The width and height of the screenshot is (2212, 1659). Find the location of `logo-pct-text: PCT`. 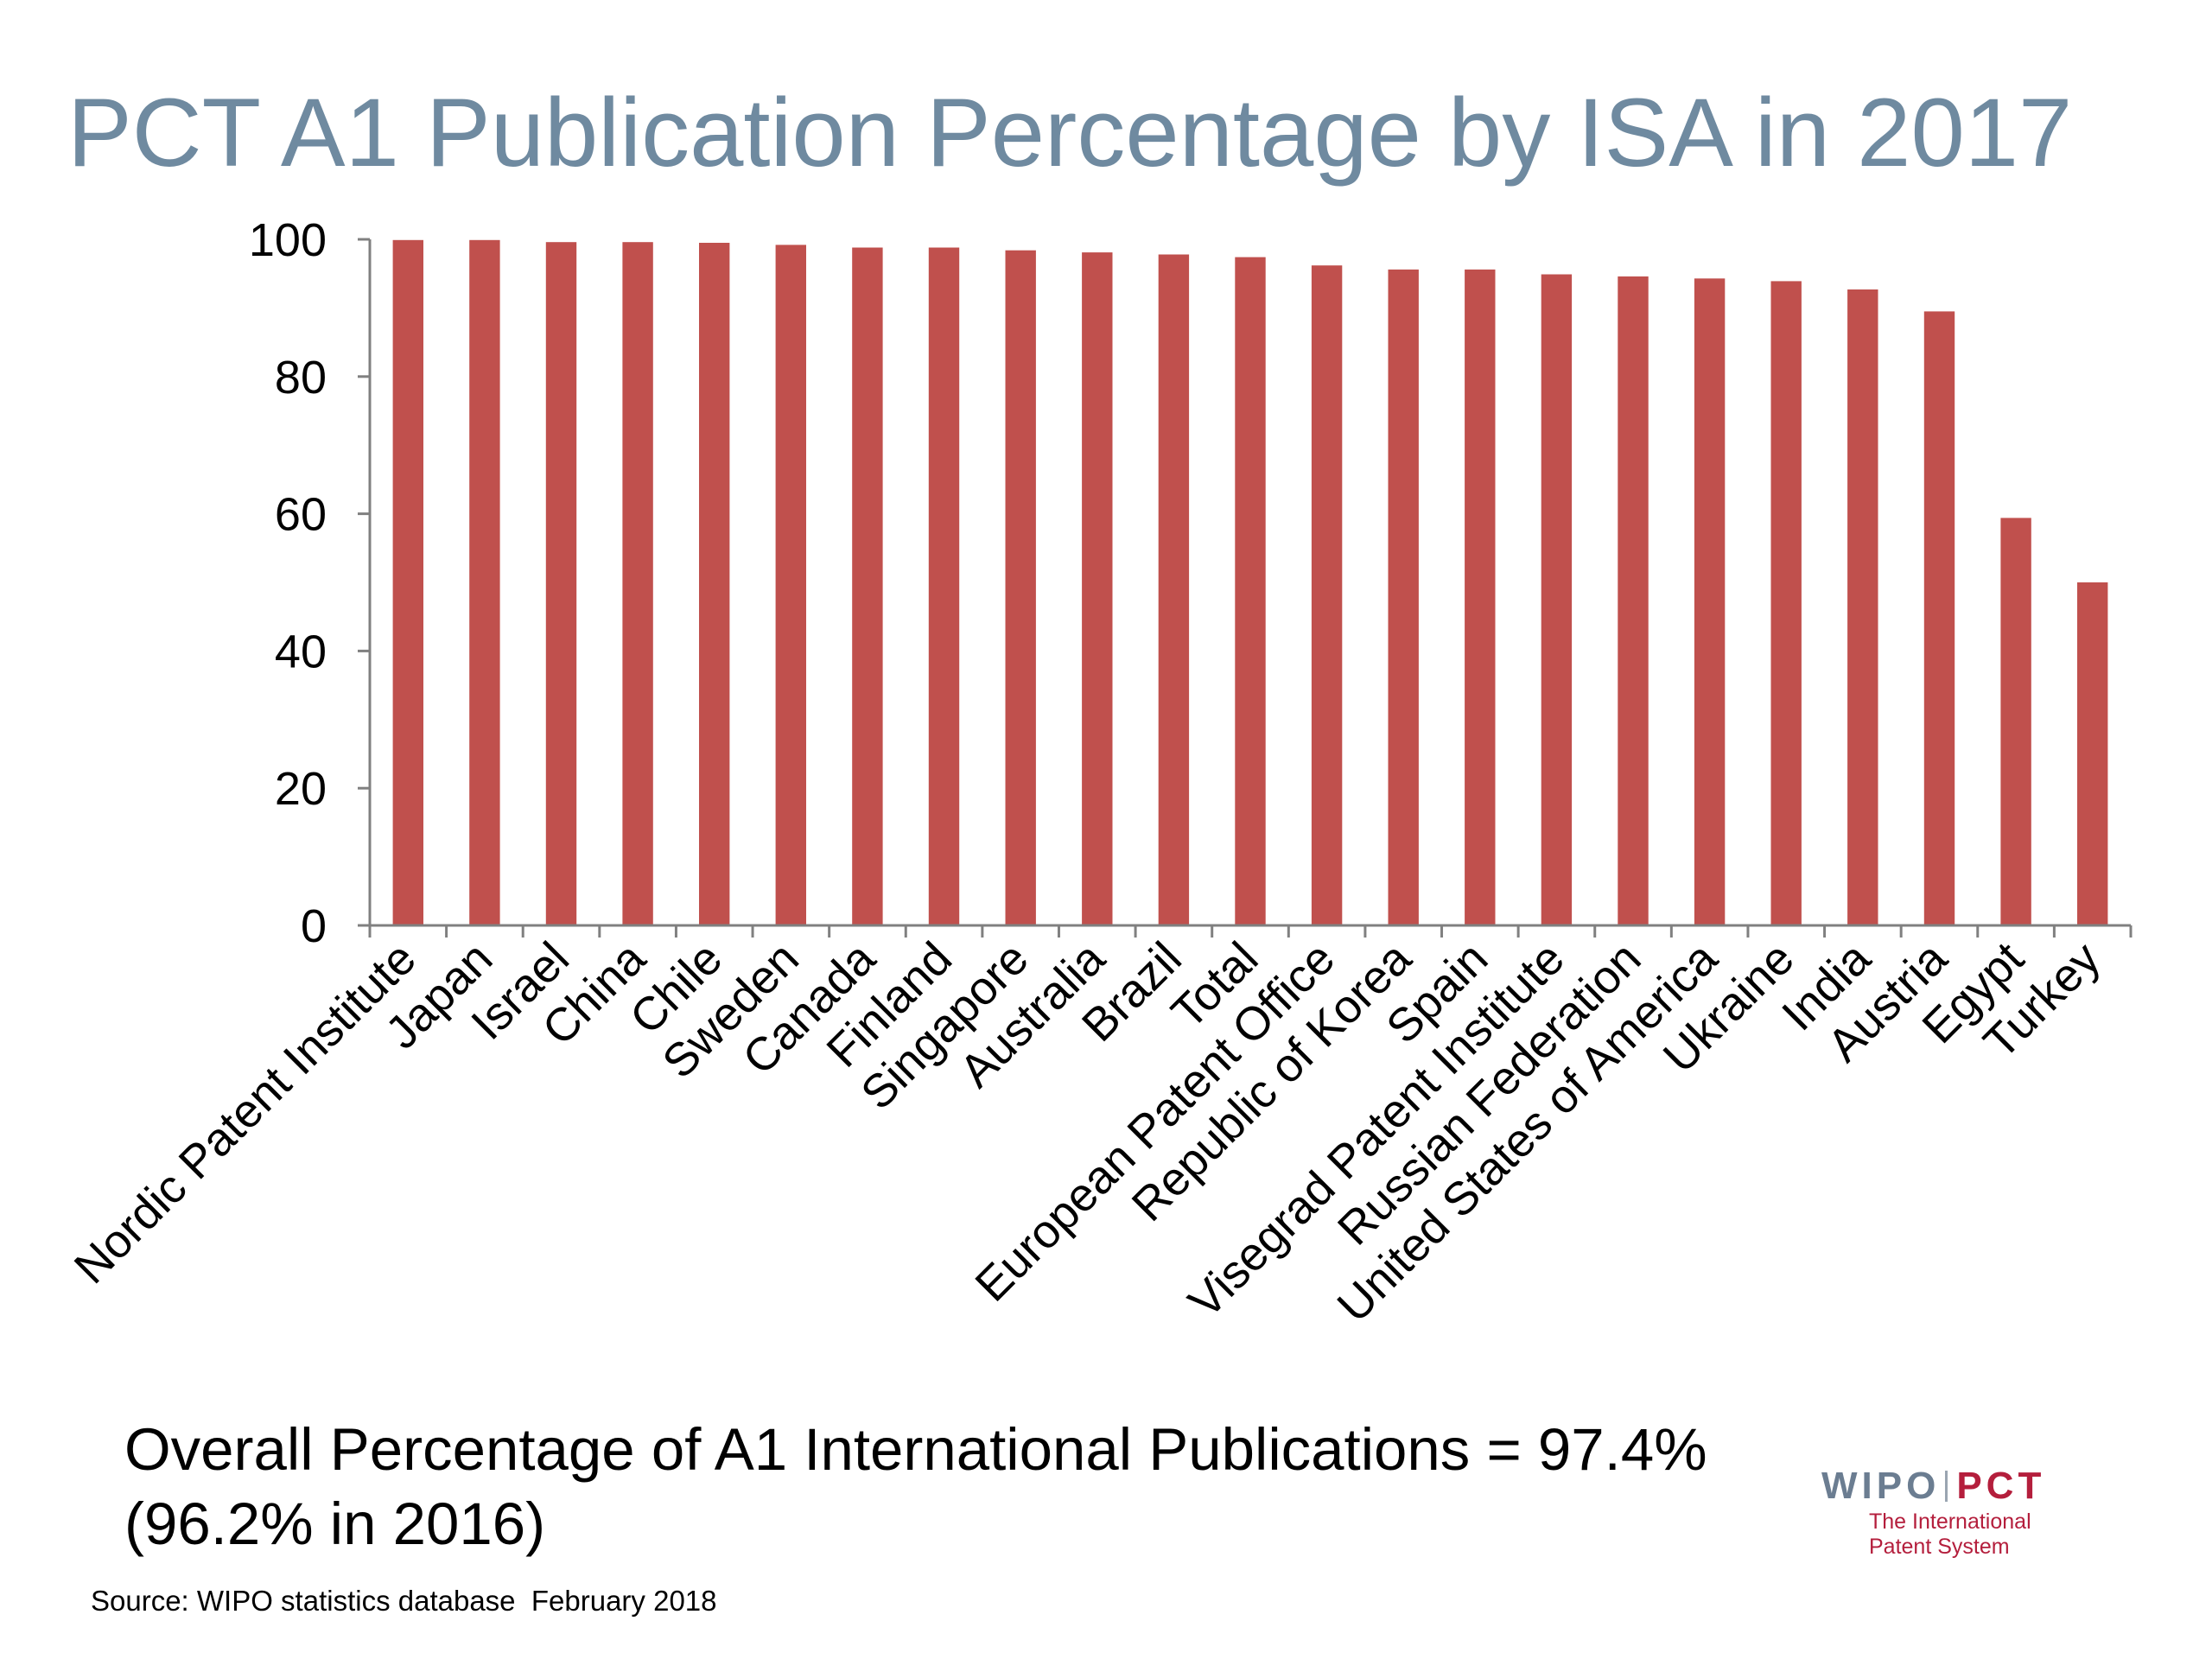

logo-pct-text: PCT is located at coordinates (2001, 1486).